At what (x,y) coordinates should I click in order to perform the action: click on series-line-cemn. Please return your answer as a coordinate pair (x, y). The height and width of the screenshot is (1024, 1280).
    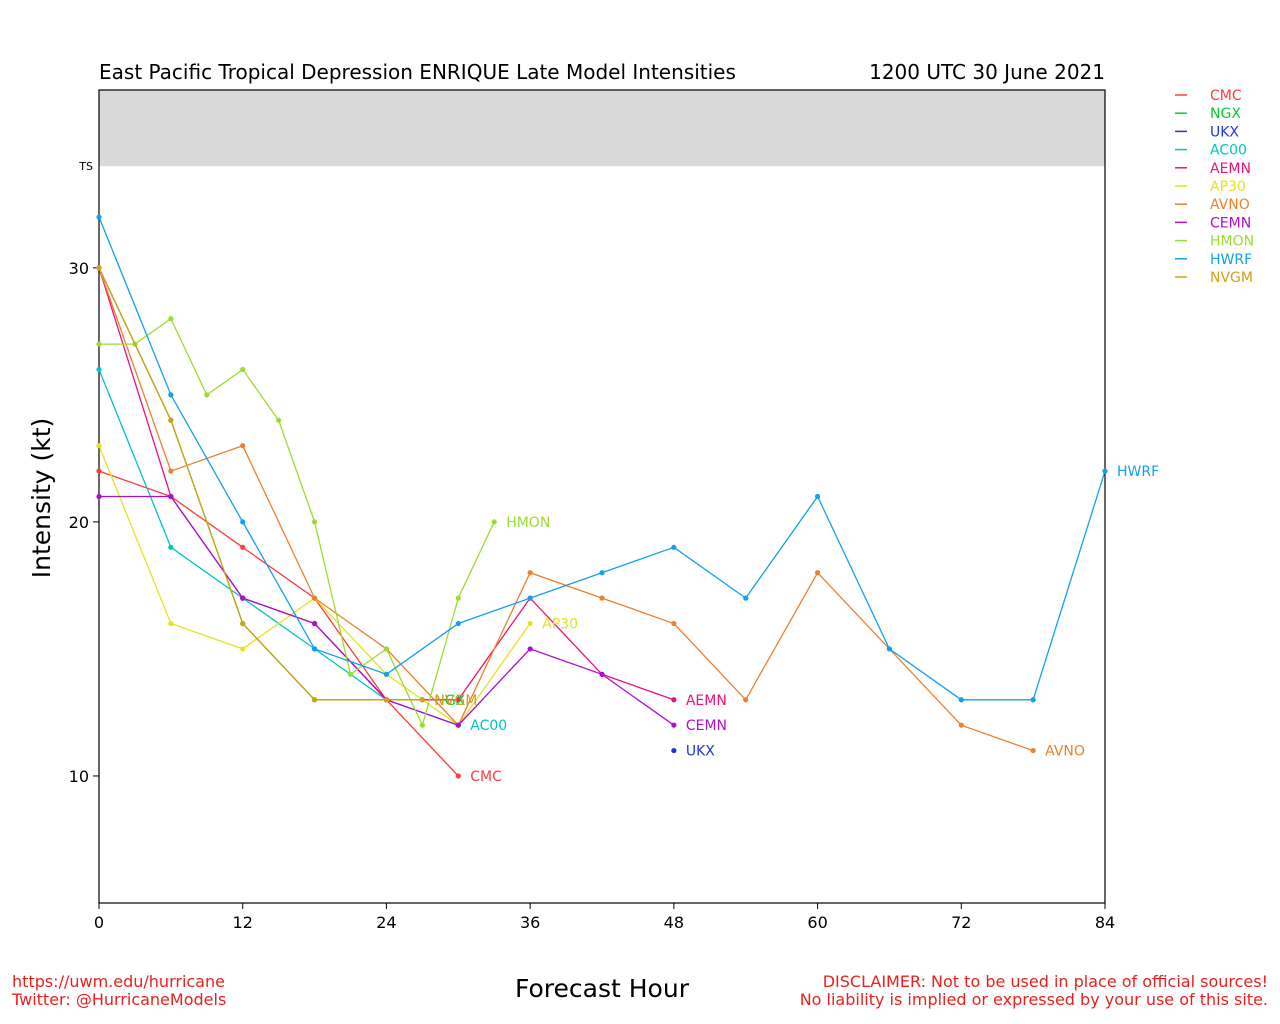
    Looking at the image, I should click on (387, 610).